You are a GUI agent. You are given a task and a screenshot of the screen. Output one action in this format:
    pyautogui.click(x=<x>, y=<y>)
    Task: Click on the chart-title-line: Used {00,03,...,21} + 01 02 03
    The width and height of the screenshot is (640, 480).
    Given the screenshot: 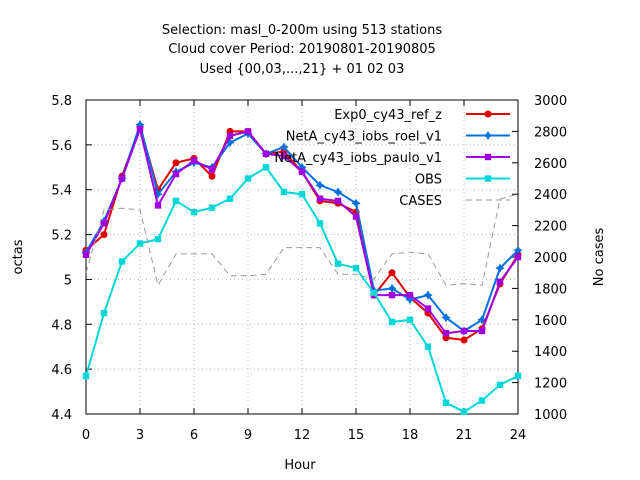 What is the action you would take?
    pyautogui.click(x=302, y=69)
    